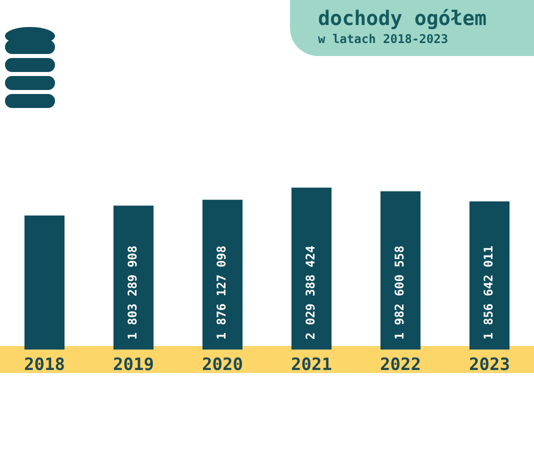  What do you see at coordinates (399, 293) in the screenshot?
I see `data-label: 1 982 600 558` at bounding box center [399, 293].